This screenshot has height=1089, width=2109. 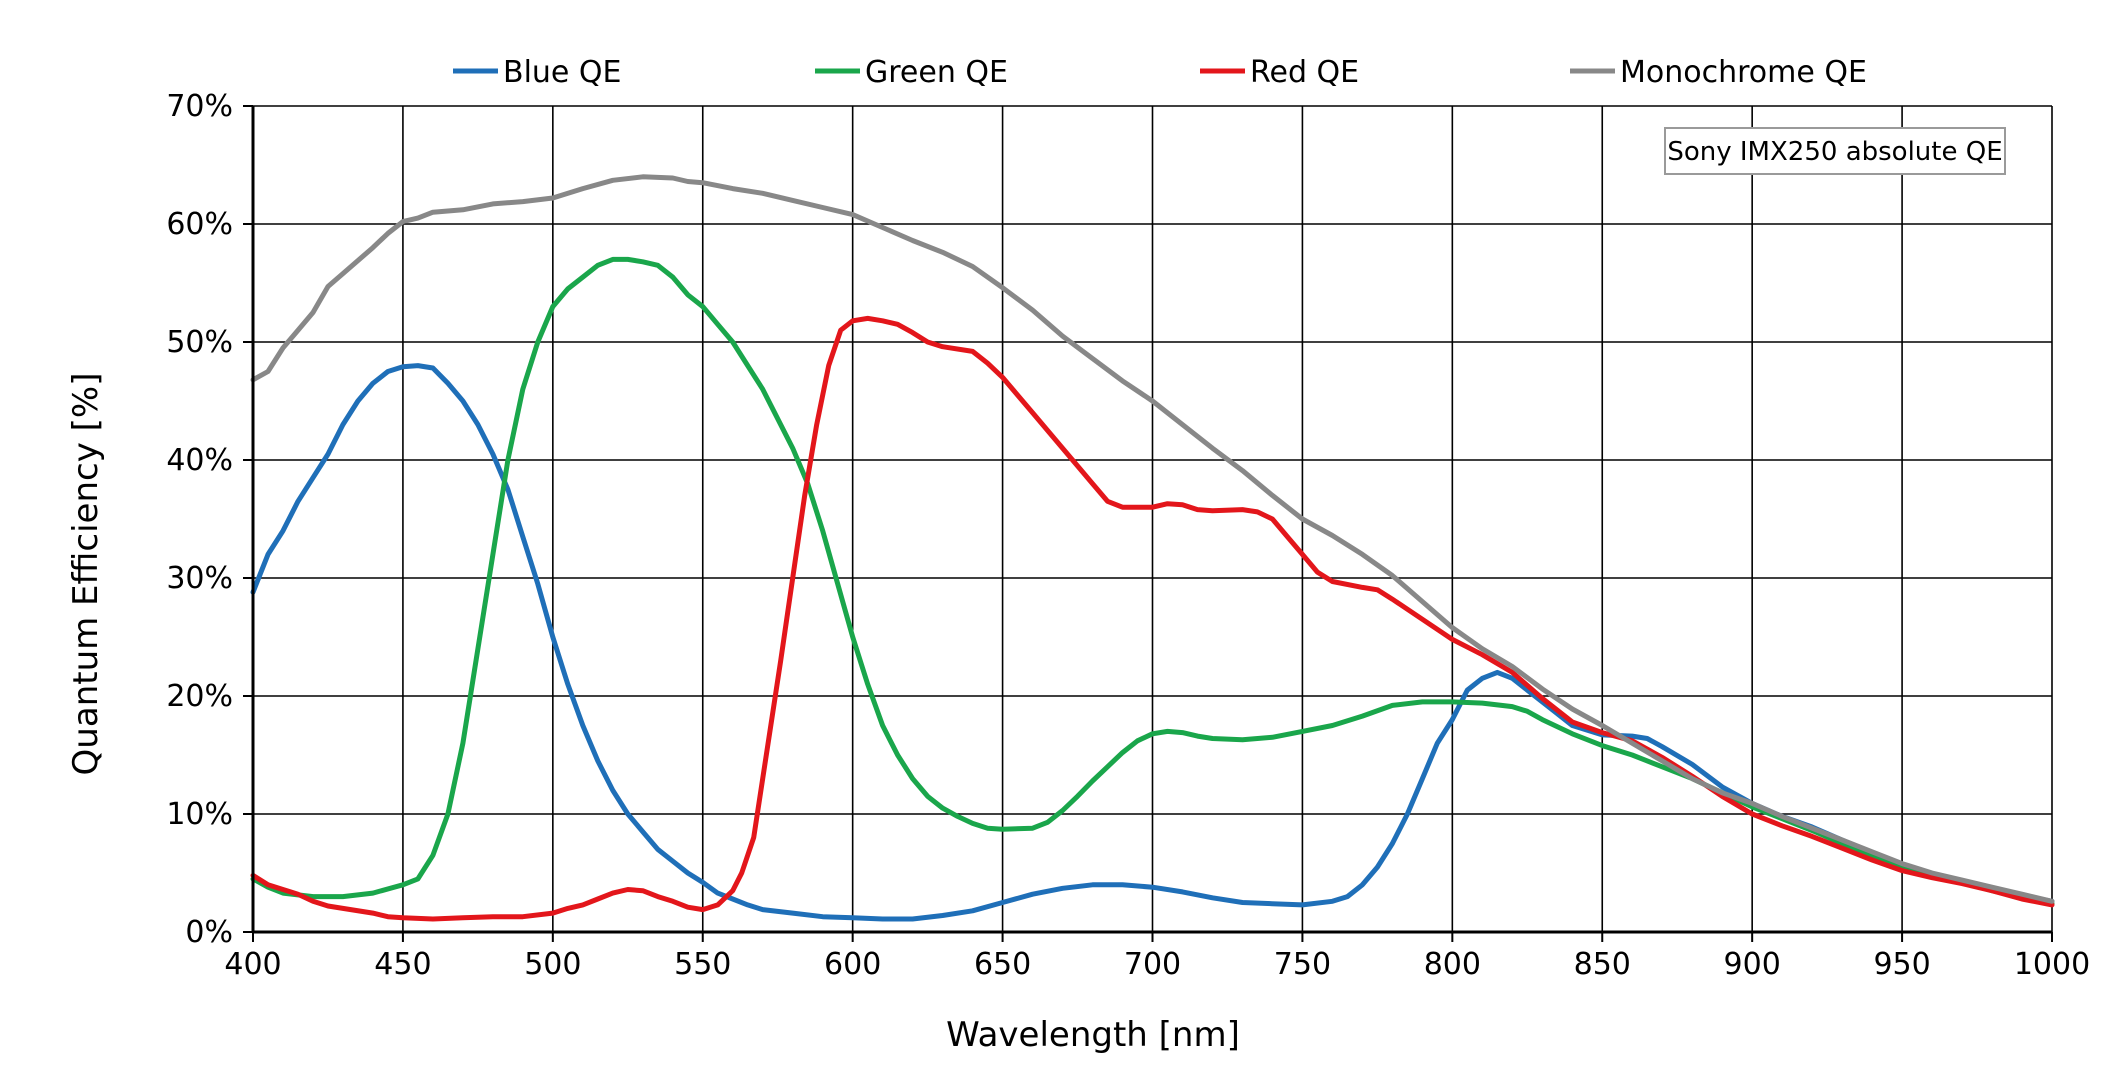 I want to click on x-tick-label: 750, so click(x=1302, y=964).